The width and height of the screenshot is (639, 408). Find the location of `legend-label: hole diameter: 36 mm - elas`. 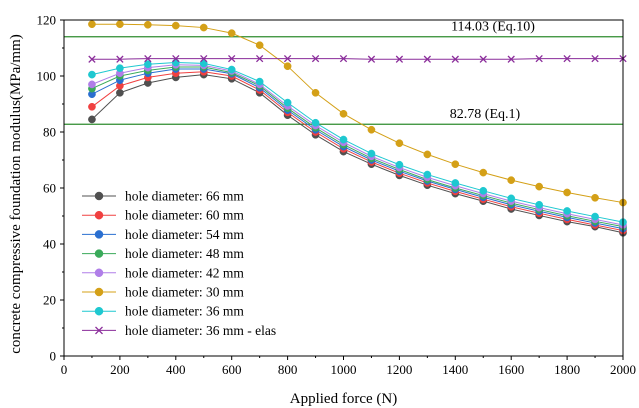

legend-label: hole diameter: 36 mm - elas is located at coordinates (200, 330).